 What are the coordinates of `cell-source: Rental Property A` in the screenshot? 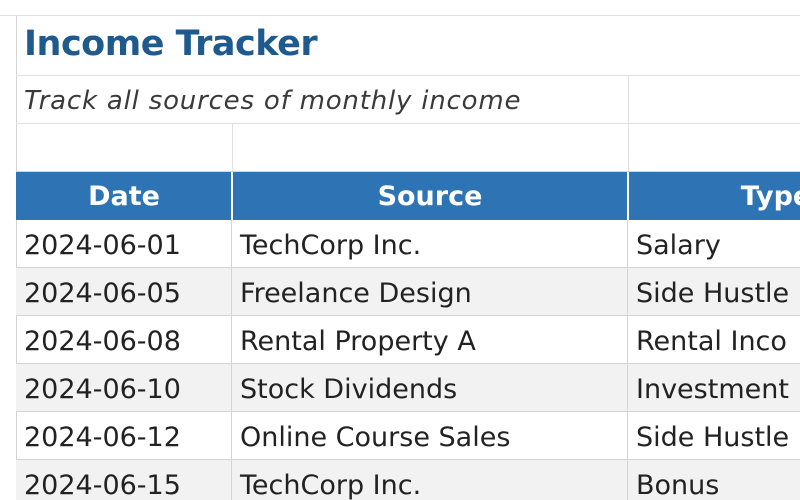 It's located at (358, 341).